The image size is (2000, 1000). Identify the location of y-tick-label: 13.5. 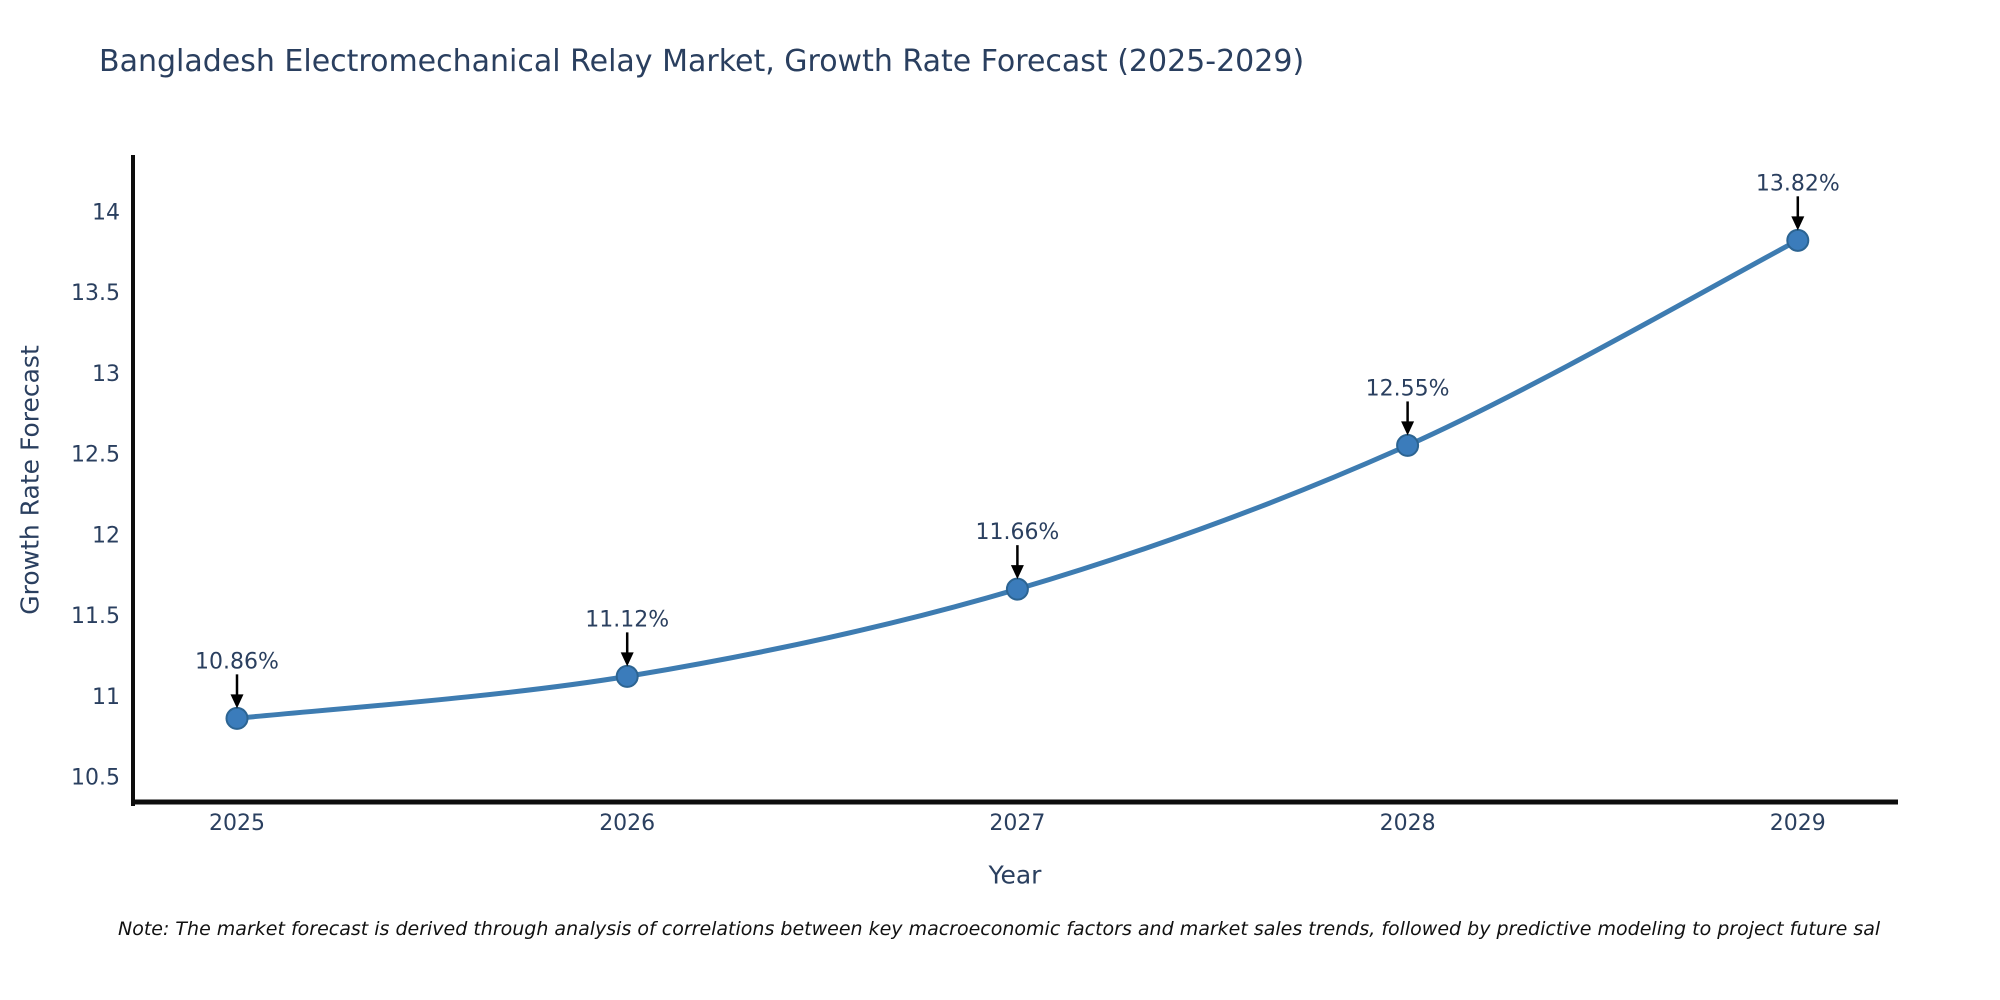
(95, 293).